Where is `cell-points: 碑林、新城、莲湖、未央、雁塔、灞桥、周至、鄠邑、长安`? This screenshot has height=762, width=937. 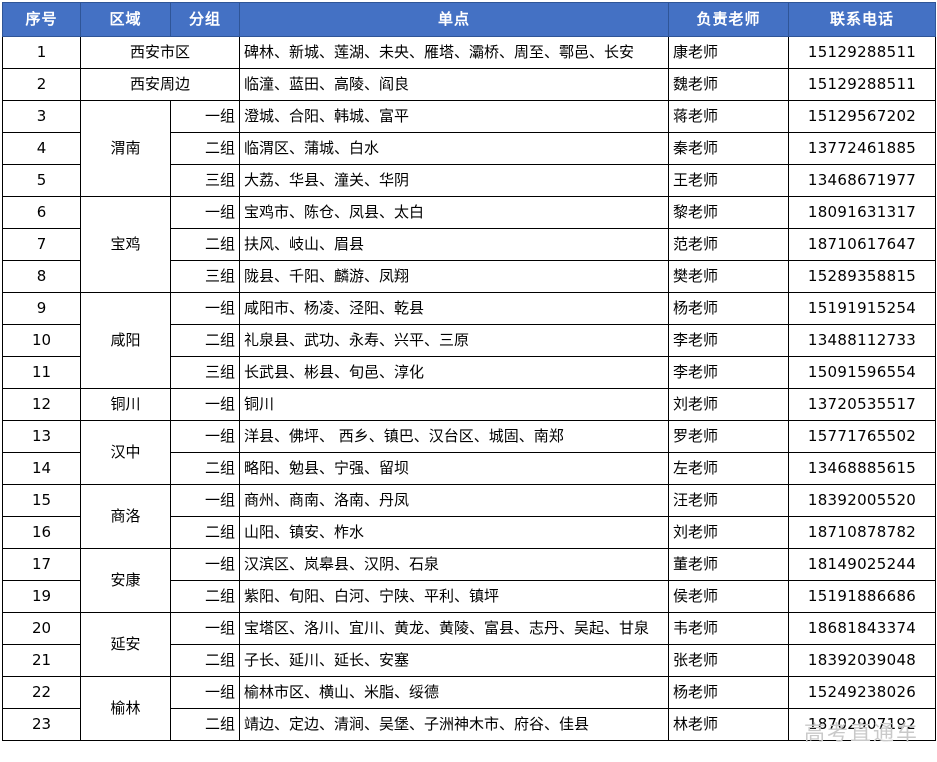
cell-points: 碑林、新城、莲湖、未央、雁塔、灞桥、周至、鄠邑、长安 is located at coordinates (454, 52).